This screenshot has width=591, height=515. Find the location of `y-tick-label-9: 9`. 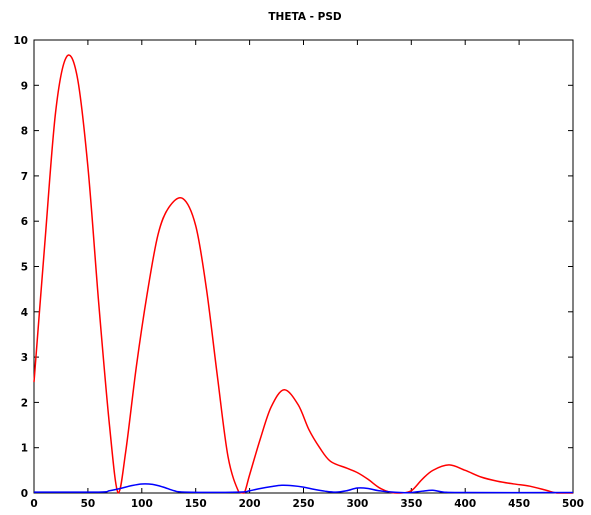

y-tick-label-9: 9 is located at coordinates (24, 86).